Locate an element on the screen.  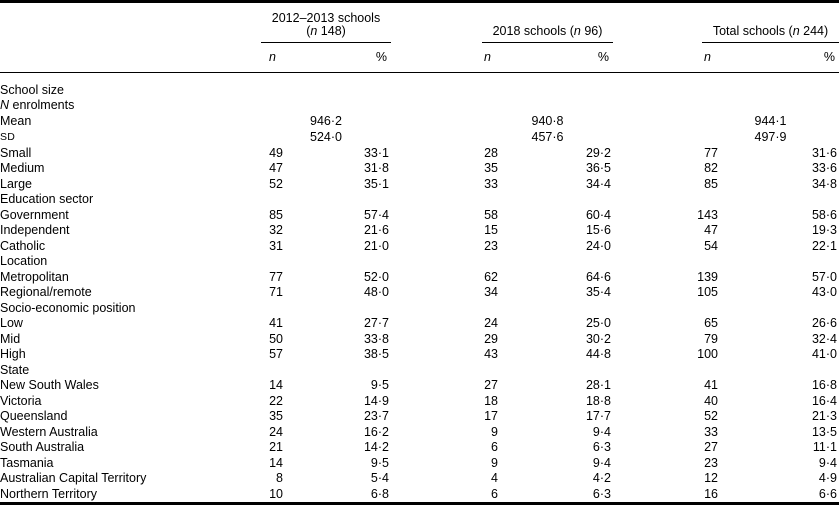
table-row: Large 52 35·1 33 34·4 85 34·8 is located at coordinates (419, 185).